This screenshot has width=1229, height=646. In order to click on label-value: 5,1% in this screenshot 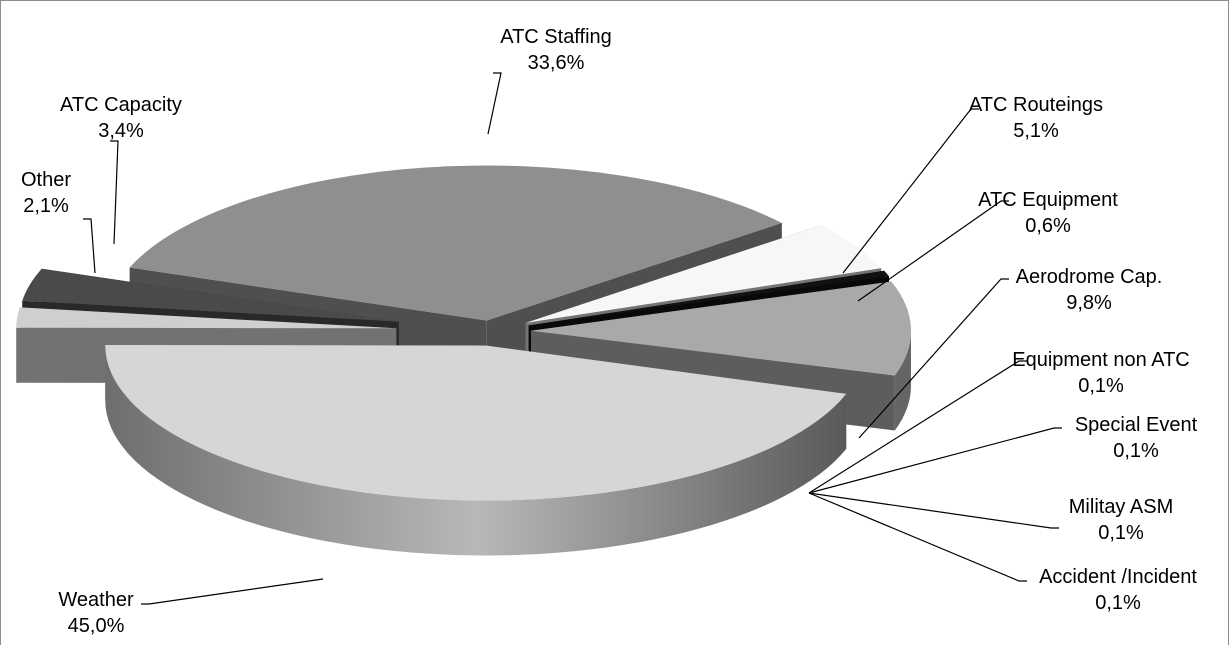, I will do `click(1036, 131)`.